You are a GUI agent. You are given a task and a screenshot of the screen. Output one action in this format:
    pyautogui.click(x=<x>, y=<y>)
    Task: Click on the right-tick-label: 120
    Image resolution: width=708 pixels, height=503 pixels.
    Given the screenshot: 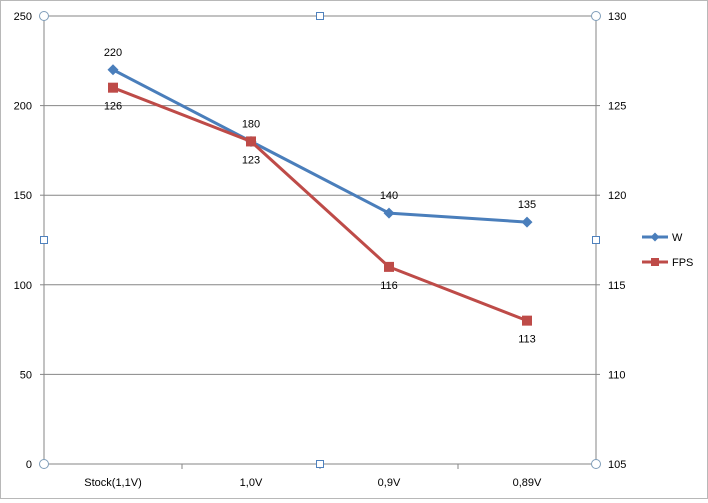 What is the action you would take?
    pyautogui.click(x=617, y=196)
    